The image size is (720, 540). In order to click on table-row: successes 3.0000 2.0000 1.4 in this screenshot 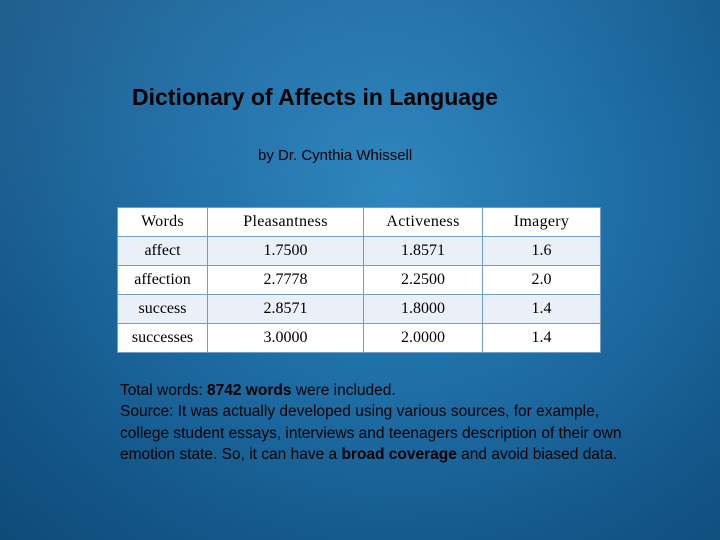, I will do `click(359, 338)`.